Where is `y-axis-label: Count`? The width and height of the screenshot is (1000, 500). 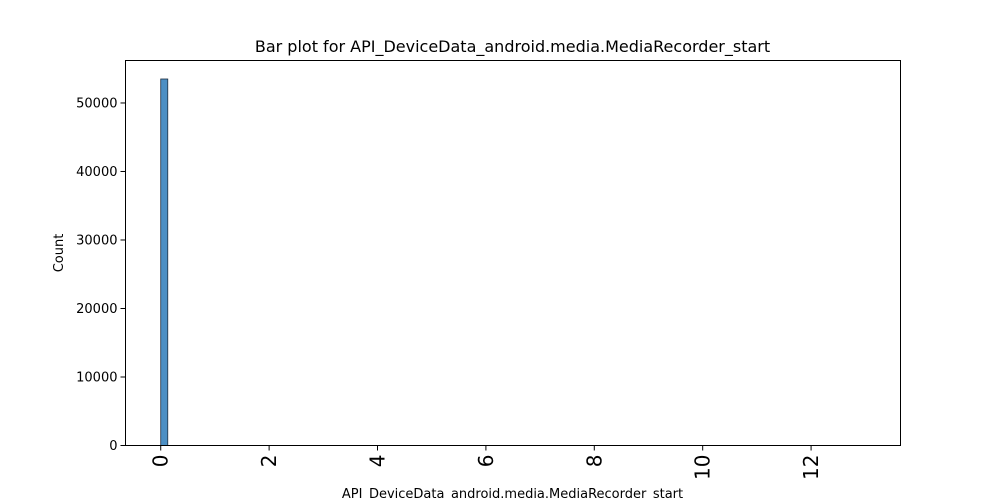
y-axis-label: Count is located at coordinates (59, 253).